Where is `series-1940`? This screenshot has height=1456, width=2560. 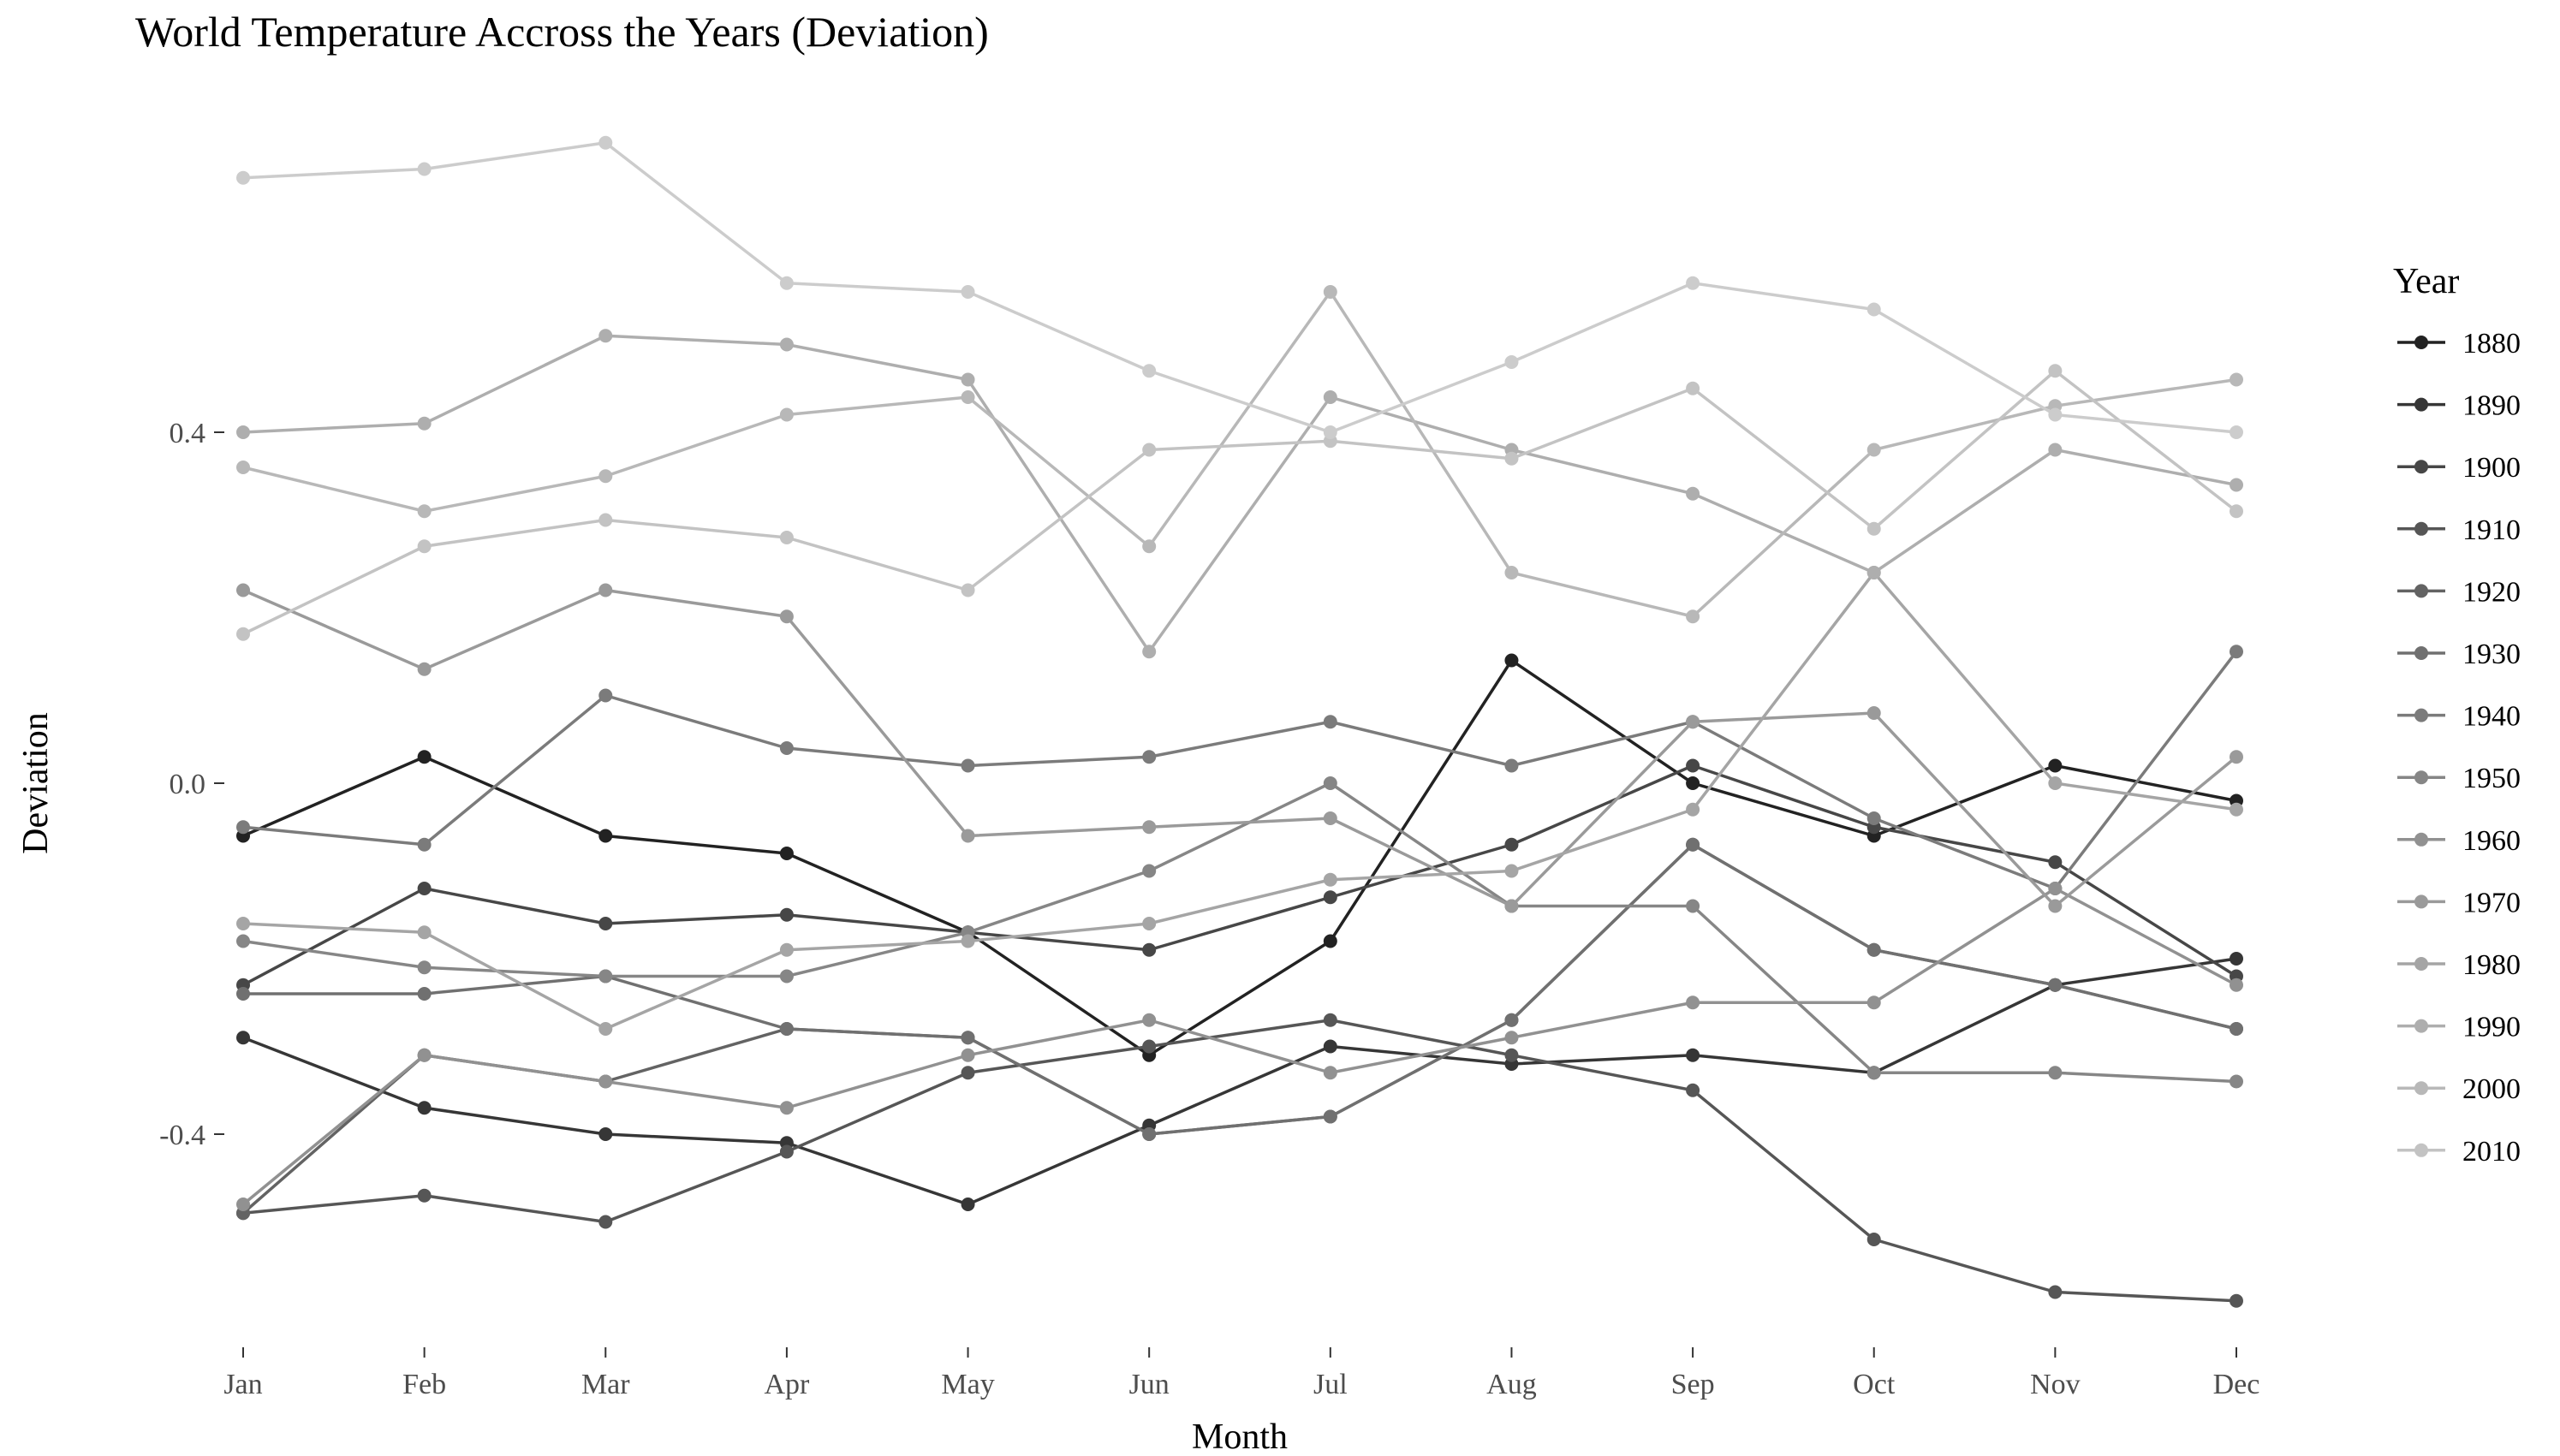 series-1940 is located at coordinates (1239, 770).